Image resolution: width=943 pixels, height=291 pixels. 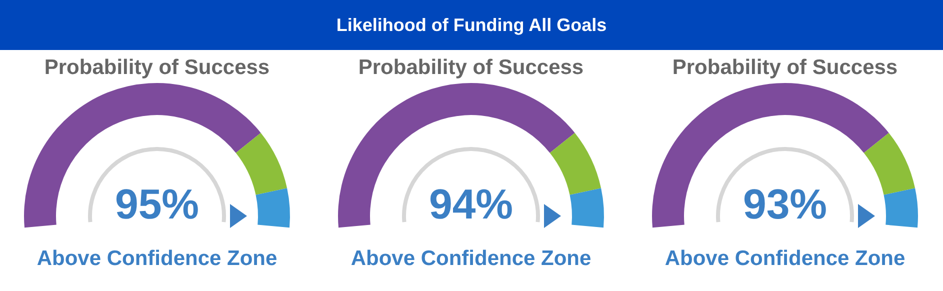 What do you see at coordinates (471, 204) in the screenshot?
I see `text: 94%` at bounding box center [471, 204].